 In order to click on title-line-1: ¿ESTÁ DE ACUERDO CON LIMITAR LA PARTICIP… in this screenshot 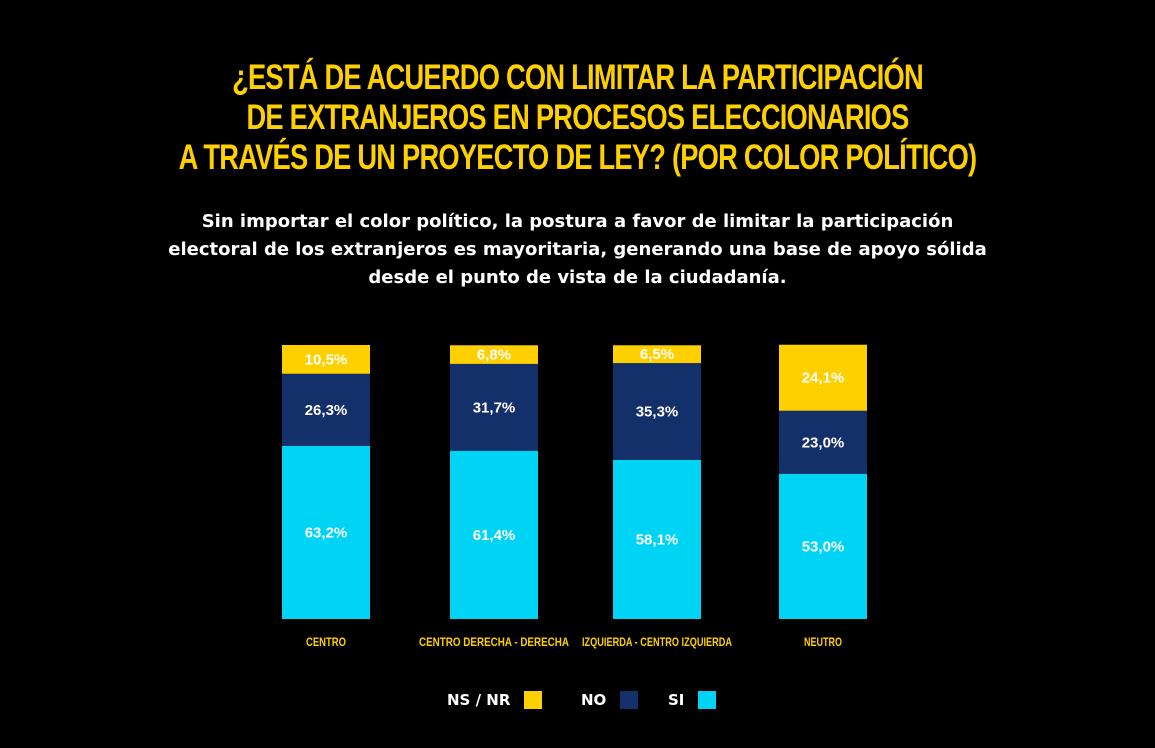, I will do `click(578, 77)`.